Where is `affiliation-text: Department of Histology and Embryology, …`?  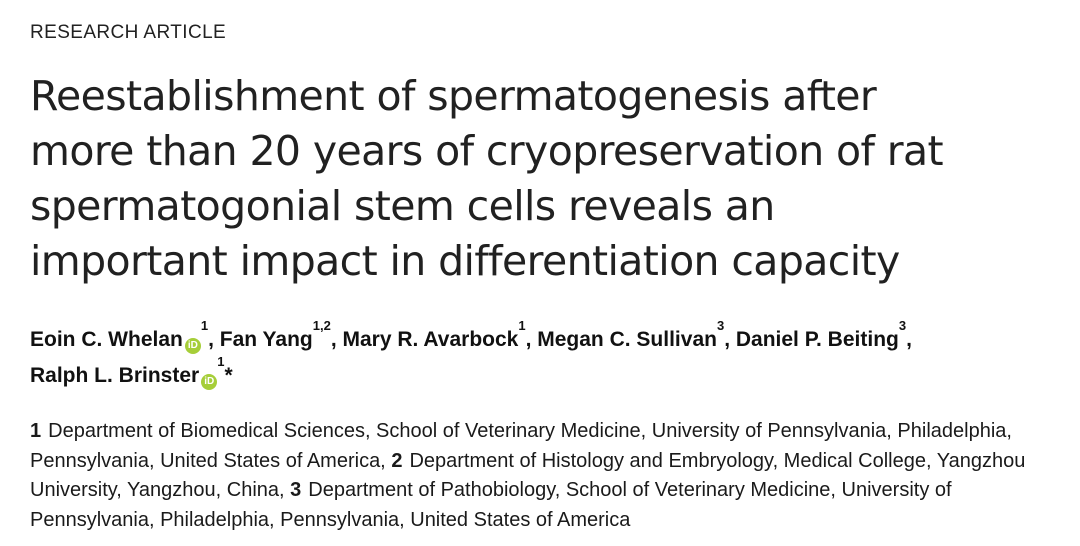
affiliation-text: Department of Histology and Embryology, … is located at coordinates (528, 475).